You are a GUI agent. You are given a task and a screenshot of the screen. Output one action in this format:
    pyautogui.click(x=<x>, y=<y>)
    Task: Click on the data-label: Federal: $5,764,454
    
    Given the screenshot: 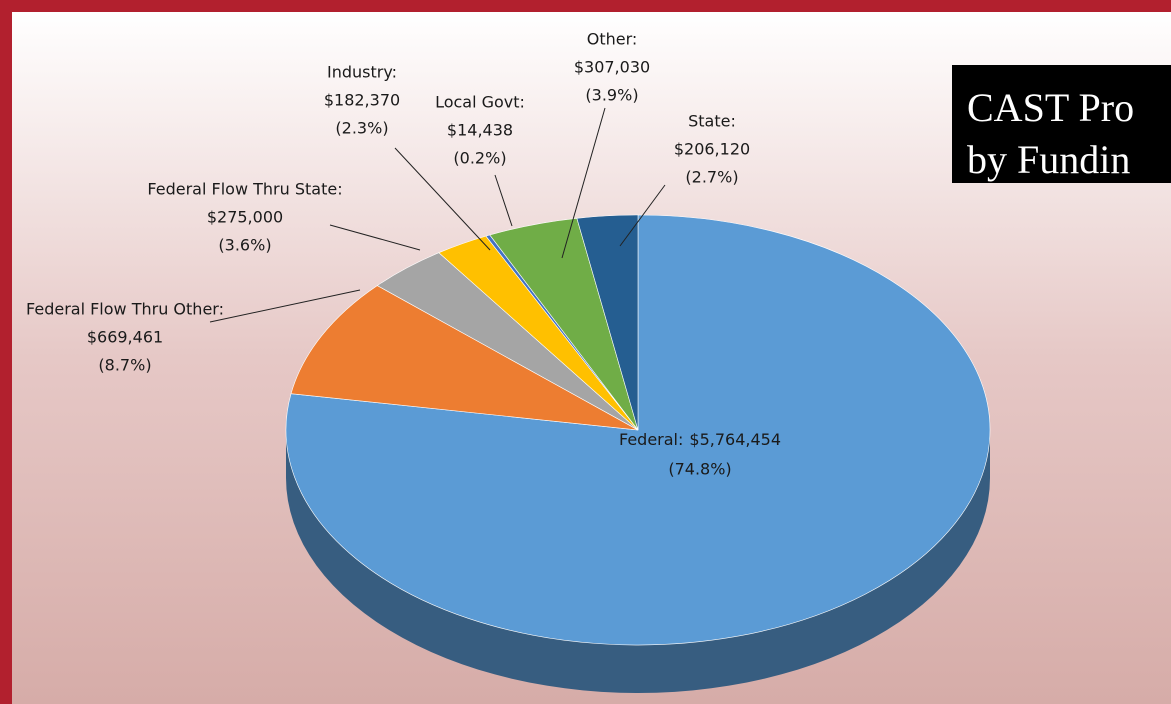 What is the action you would take?
    pyautogui.click(x=700, y=439)
    